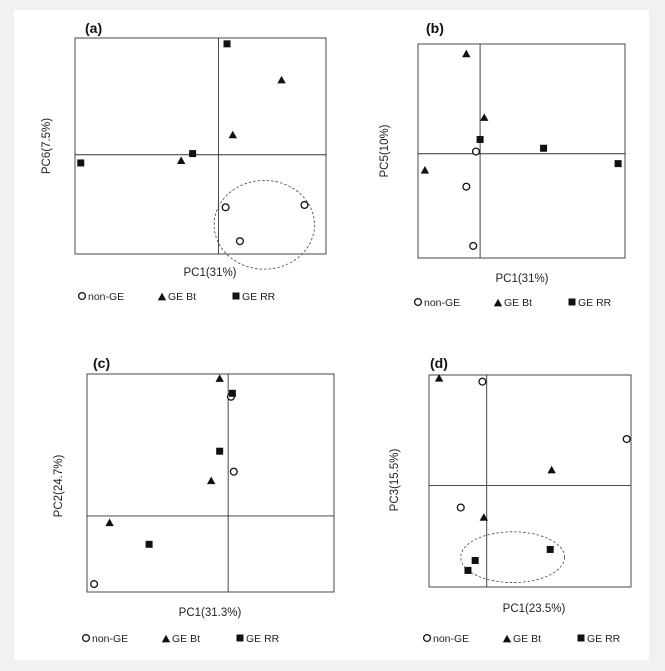 This screenshot has height=671, width=665. What do you see at coordinates (385, 150) in the screenshot?
I see `y-axis-label: PC5(10%)` at bounding box center [385, 150].